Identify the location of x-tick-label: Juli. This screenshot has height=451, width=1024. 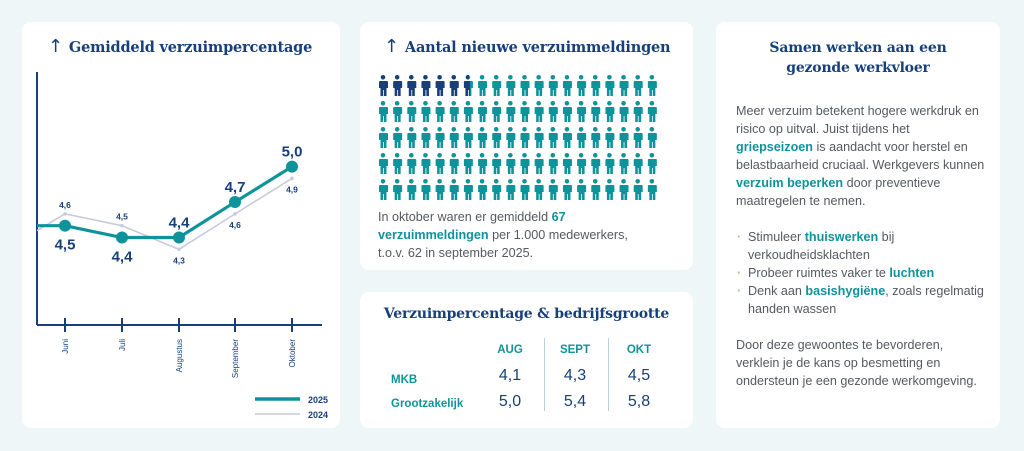
(122, 345).